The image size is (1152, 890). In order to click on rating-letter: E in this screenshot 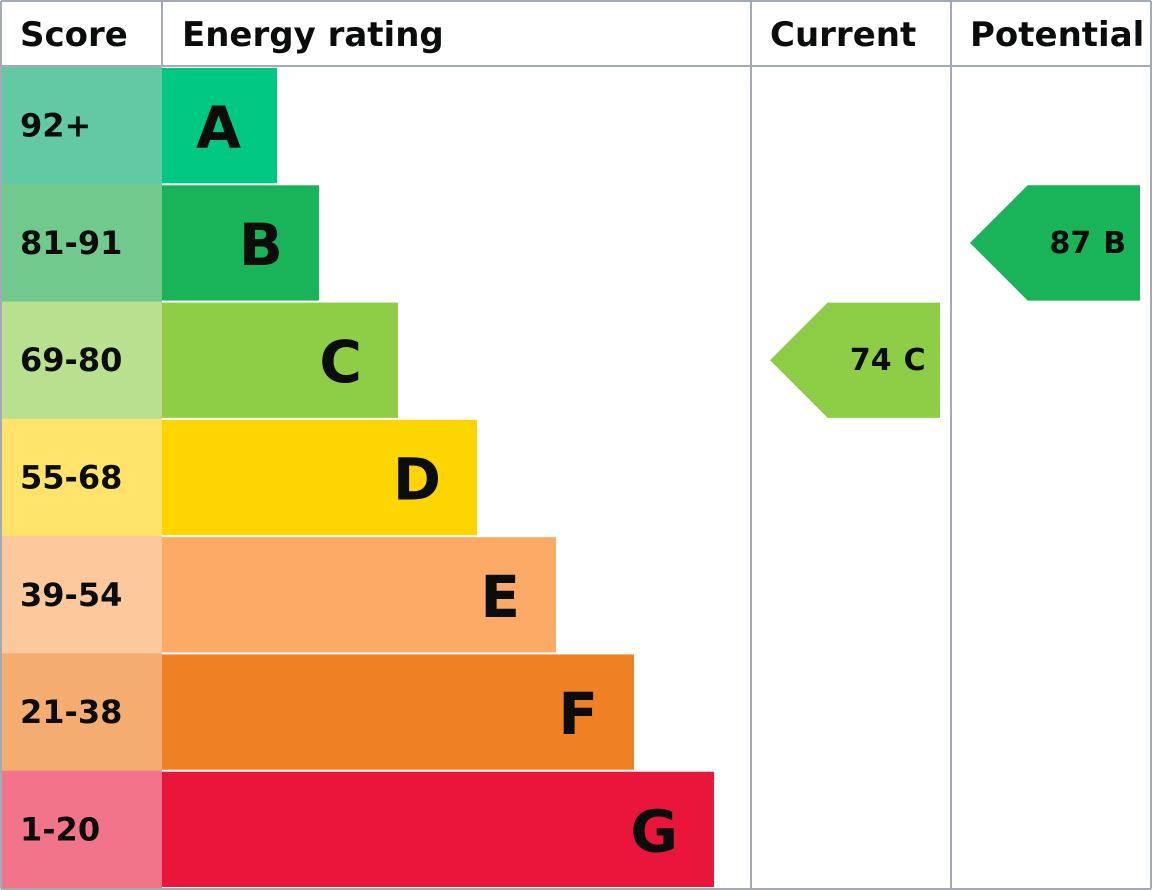, I will do `click(500, 597)`.